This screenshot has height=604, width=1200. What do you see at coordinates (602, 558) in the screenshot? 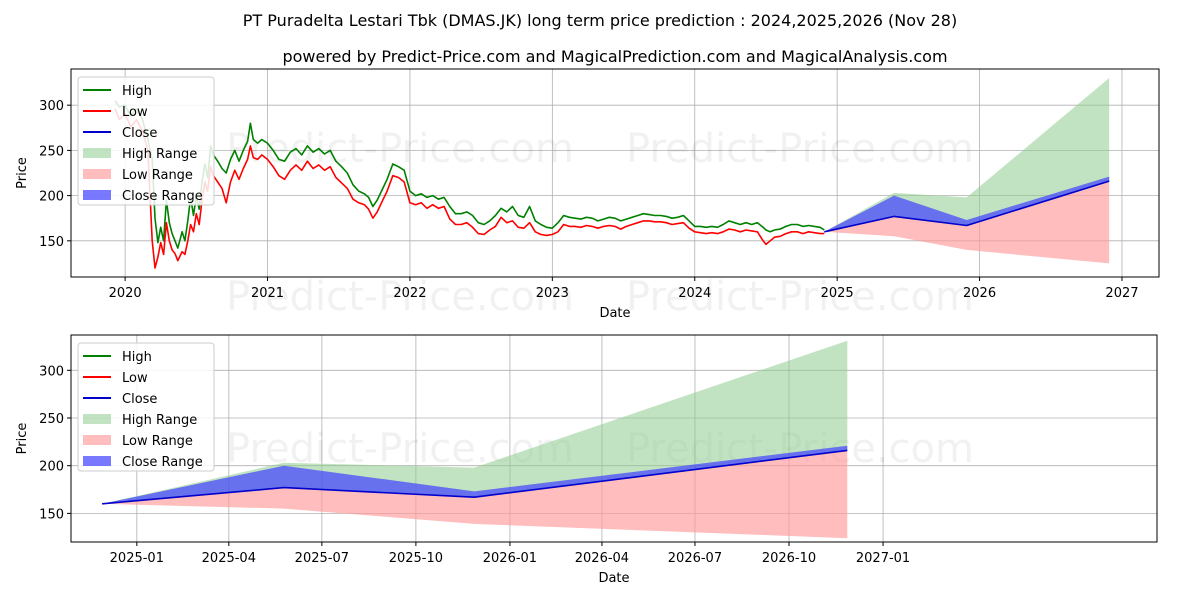
I see `x-tick-label: 2026-04` at bounding box center [602, 558].